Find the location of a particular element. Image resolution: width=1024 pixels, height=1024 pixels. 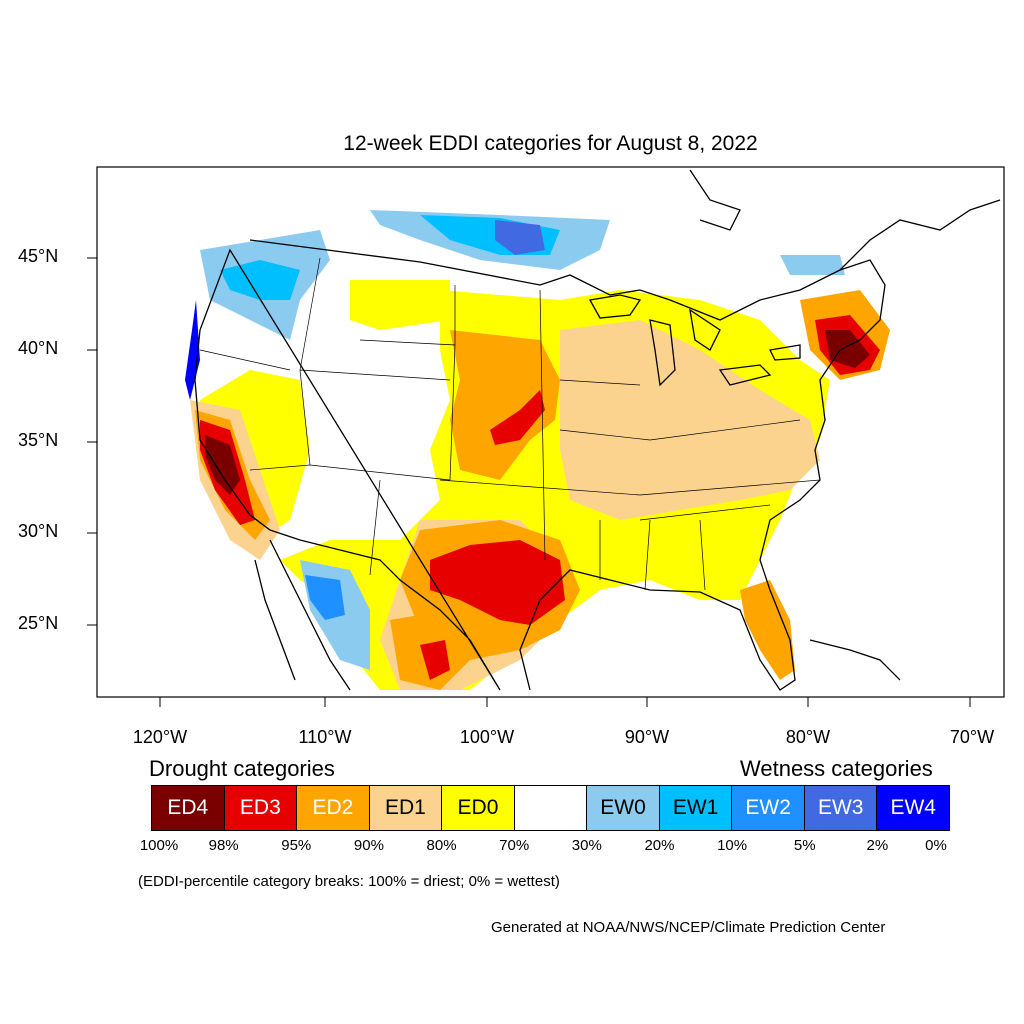

ed3-sw-tx is located at coordinates (435, 660).